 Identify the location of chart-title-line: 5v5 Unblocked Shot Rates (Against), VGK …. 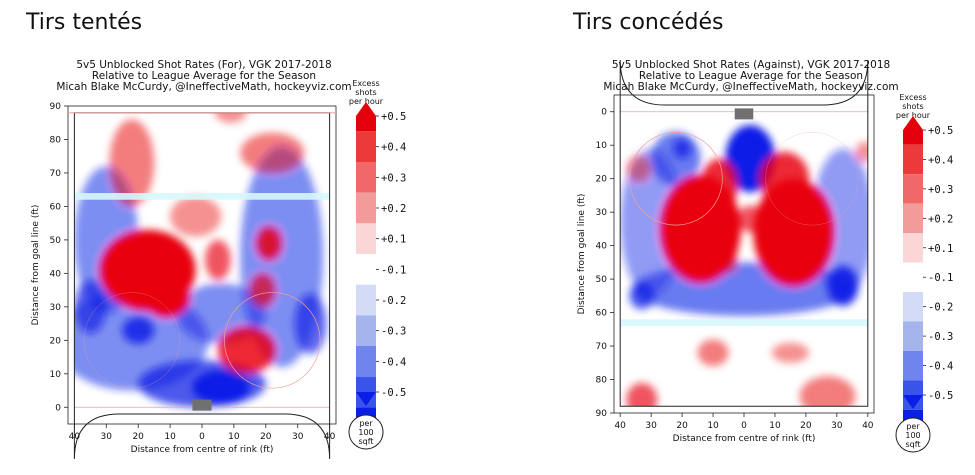
(751, 65).